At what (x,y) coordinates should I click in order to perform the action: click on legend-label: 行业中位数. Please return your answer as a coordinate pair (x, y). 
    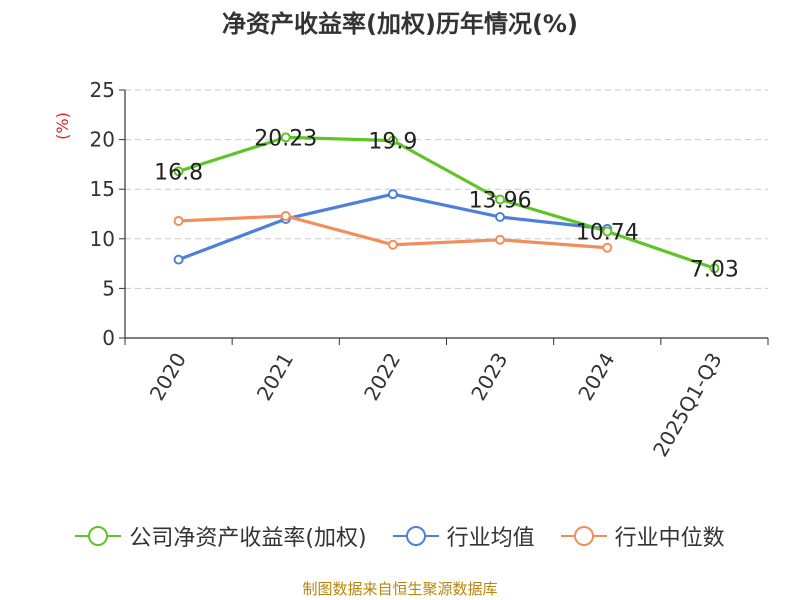
    Looking at the image, I should click on (669, 538).